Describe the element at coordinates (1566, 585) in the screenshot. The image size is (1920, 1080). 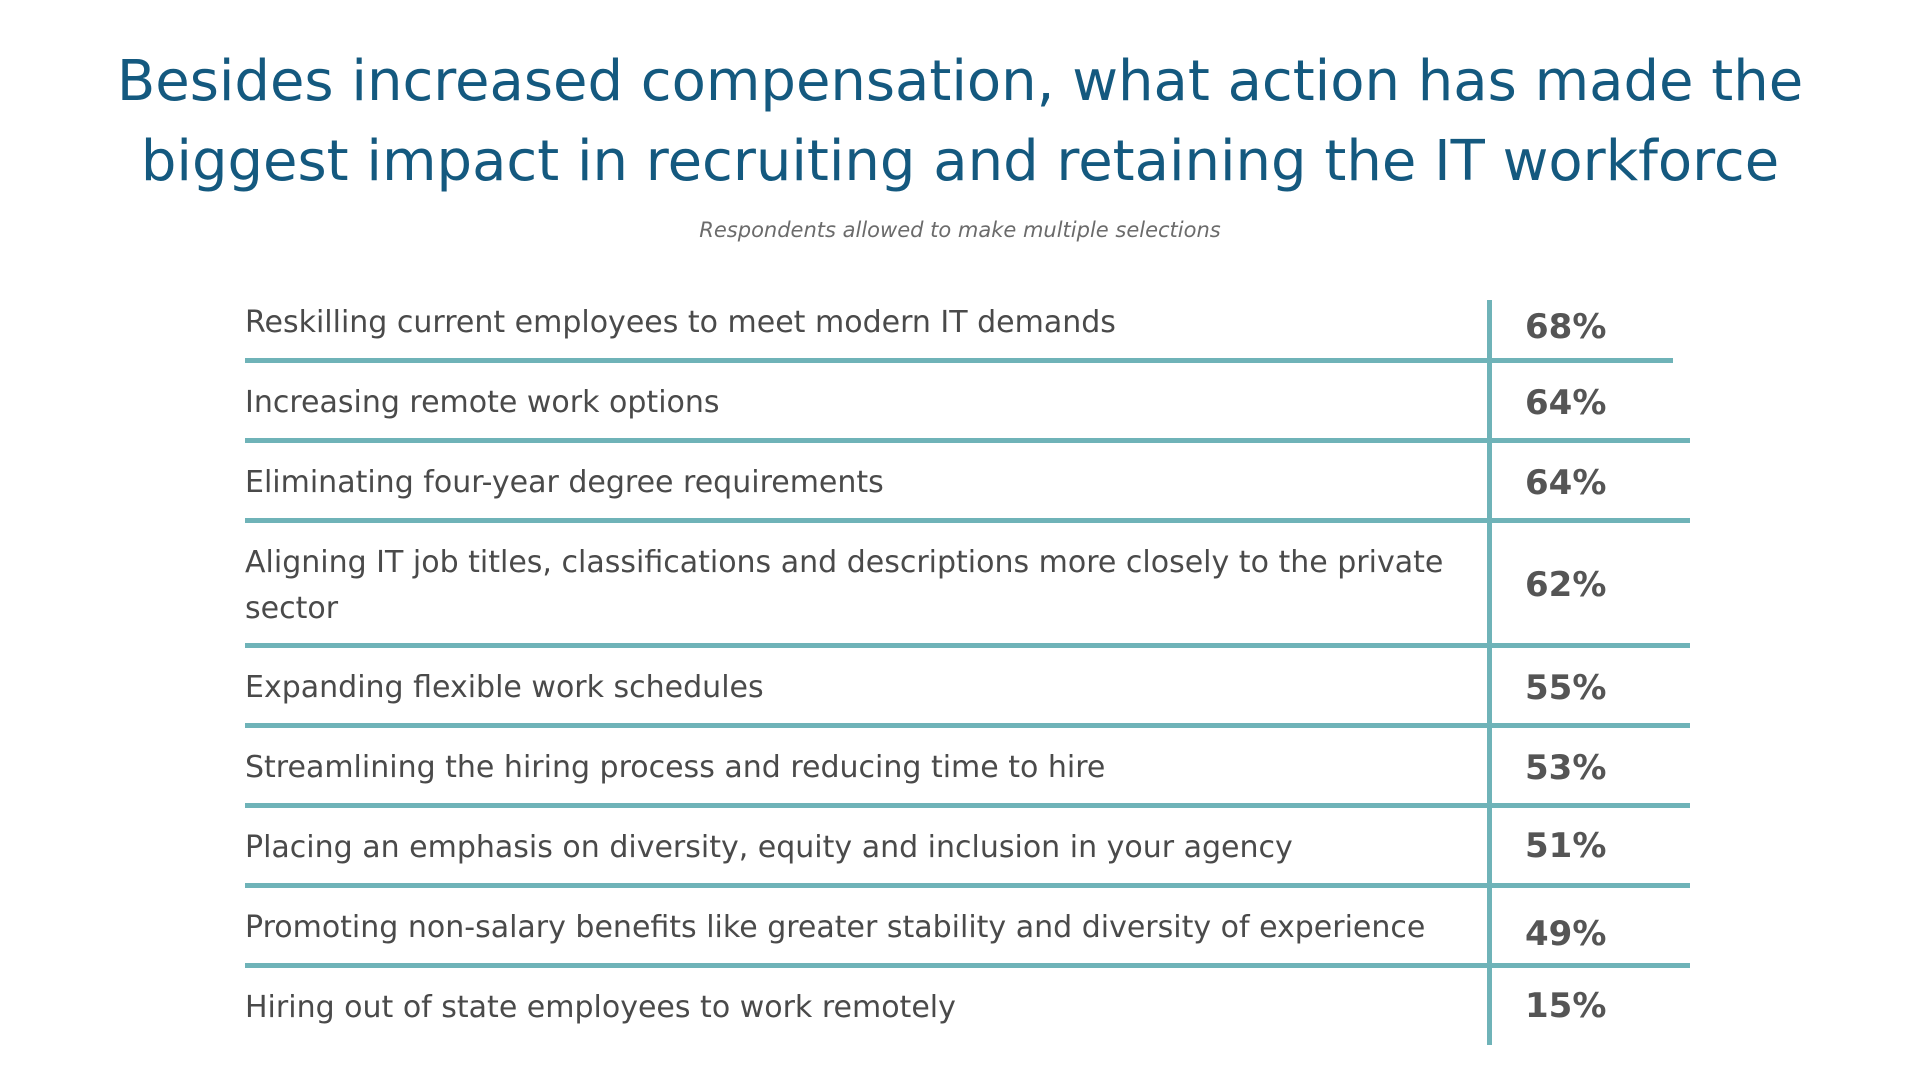
I see `row-value: 62%` at that location.